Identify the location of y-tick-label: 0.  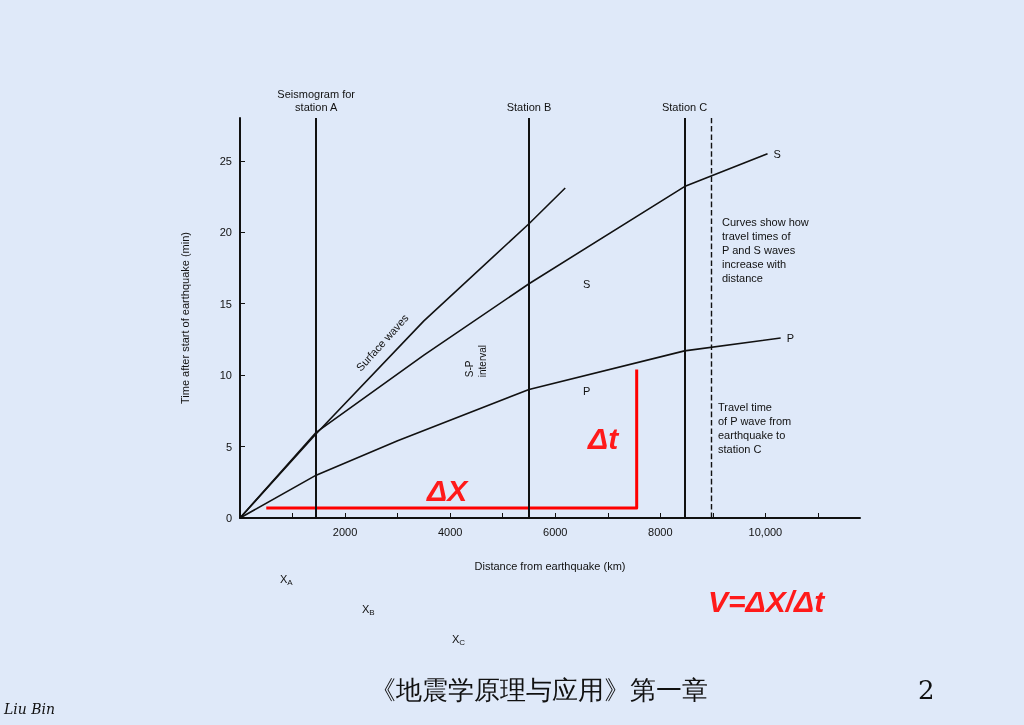
(228, 518).